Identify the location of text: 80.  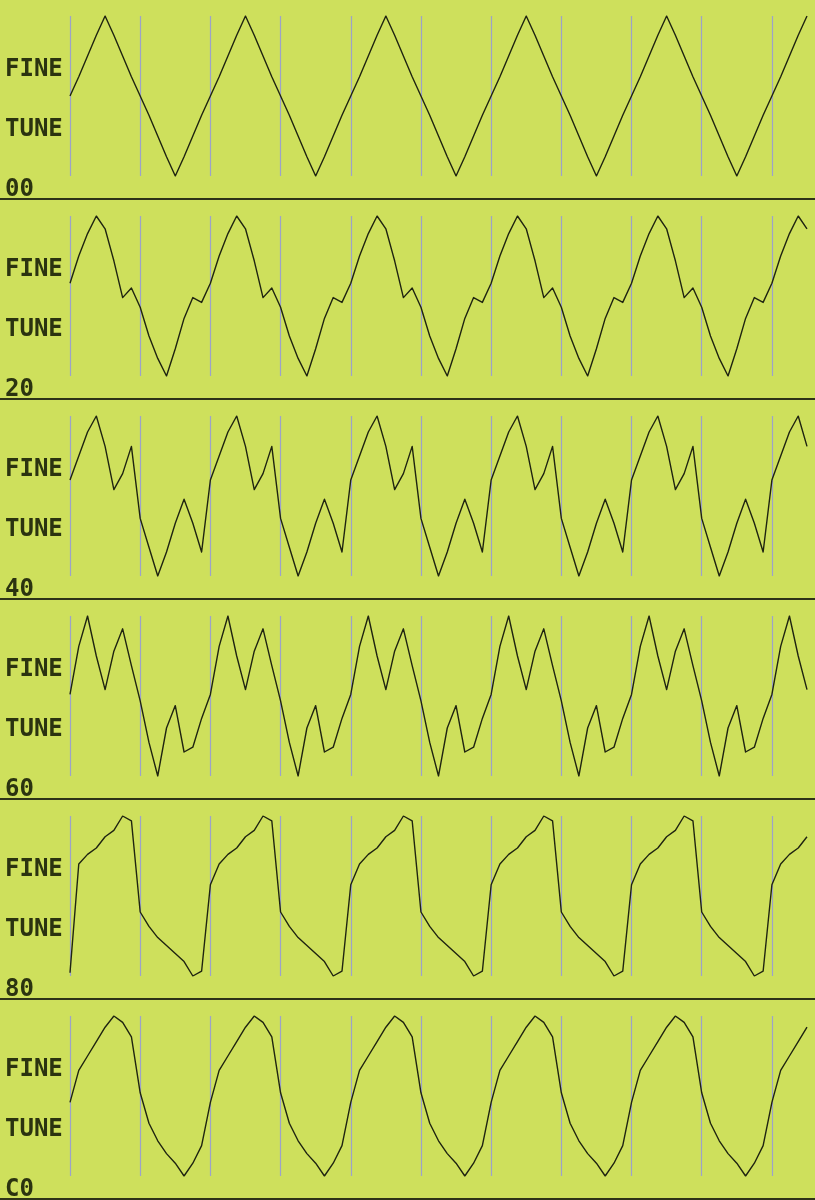
(19, 988).